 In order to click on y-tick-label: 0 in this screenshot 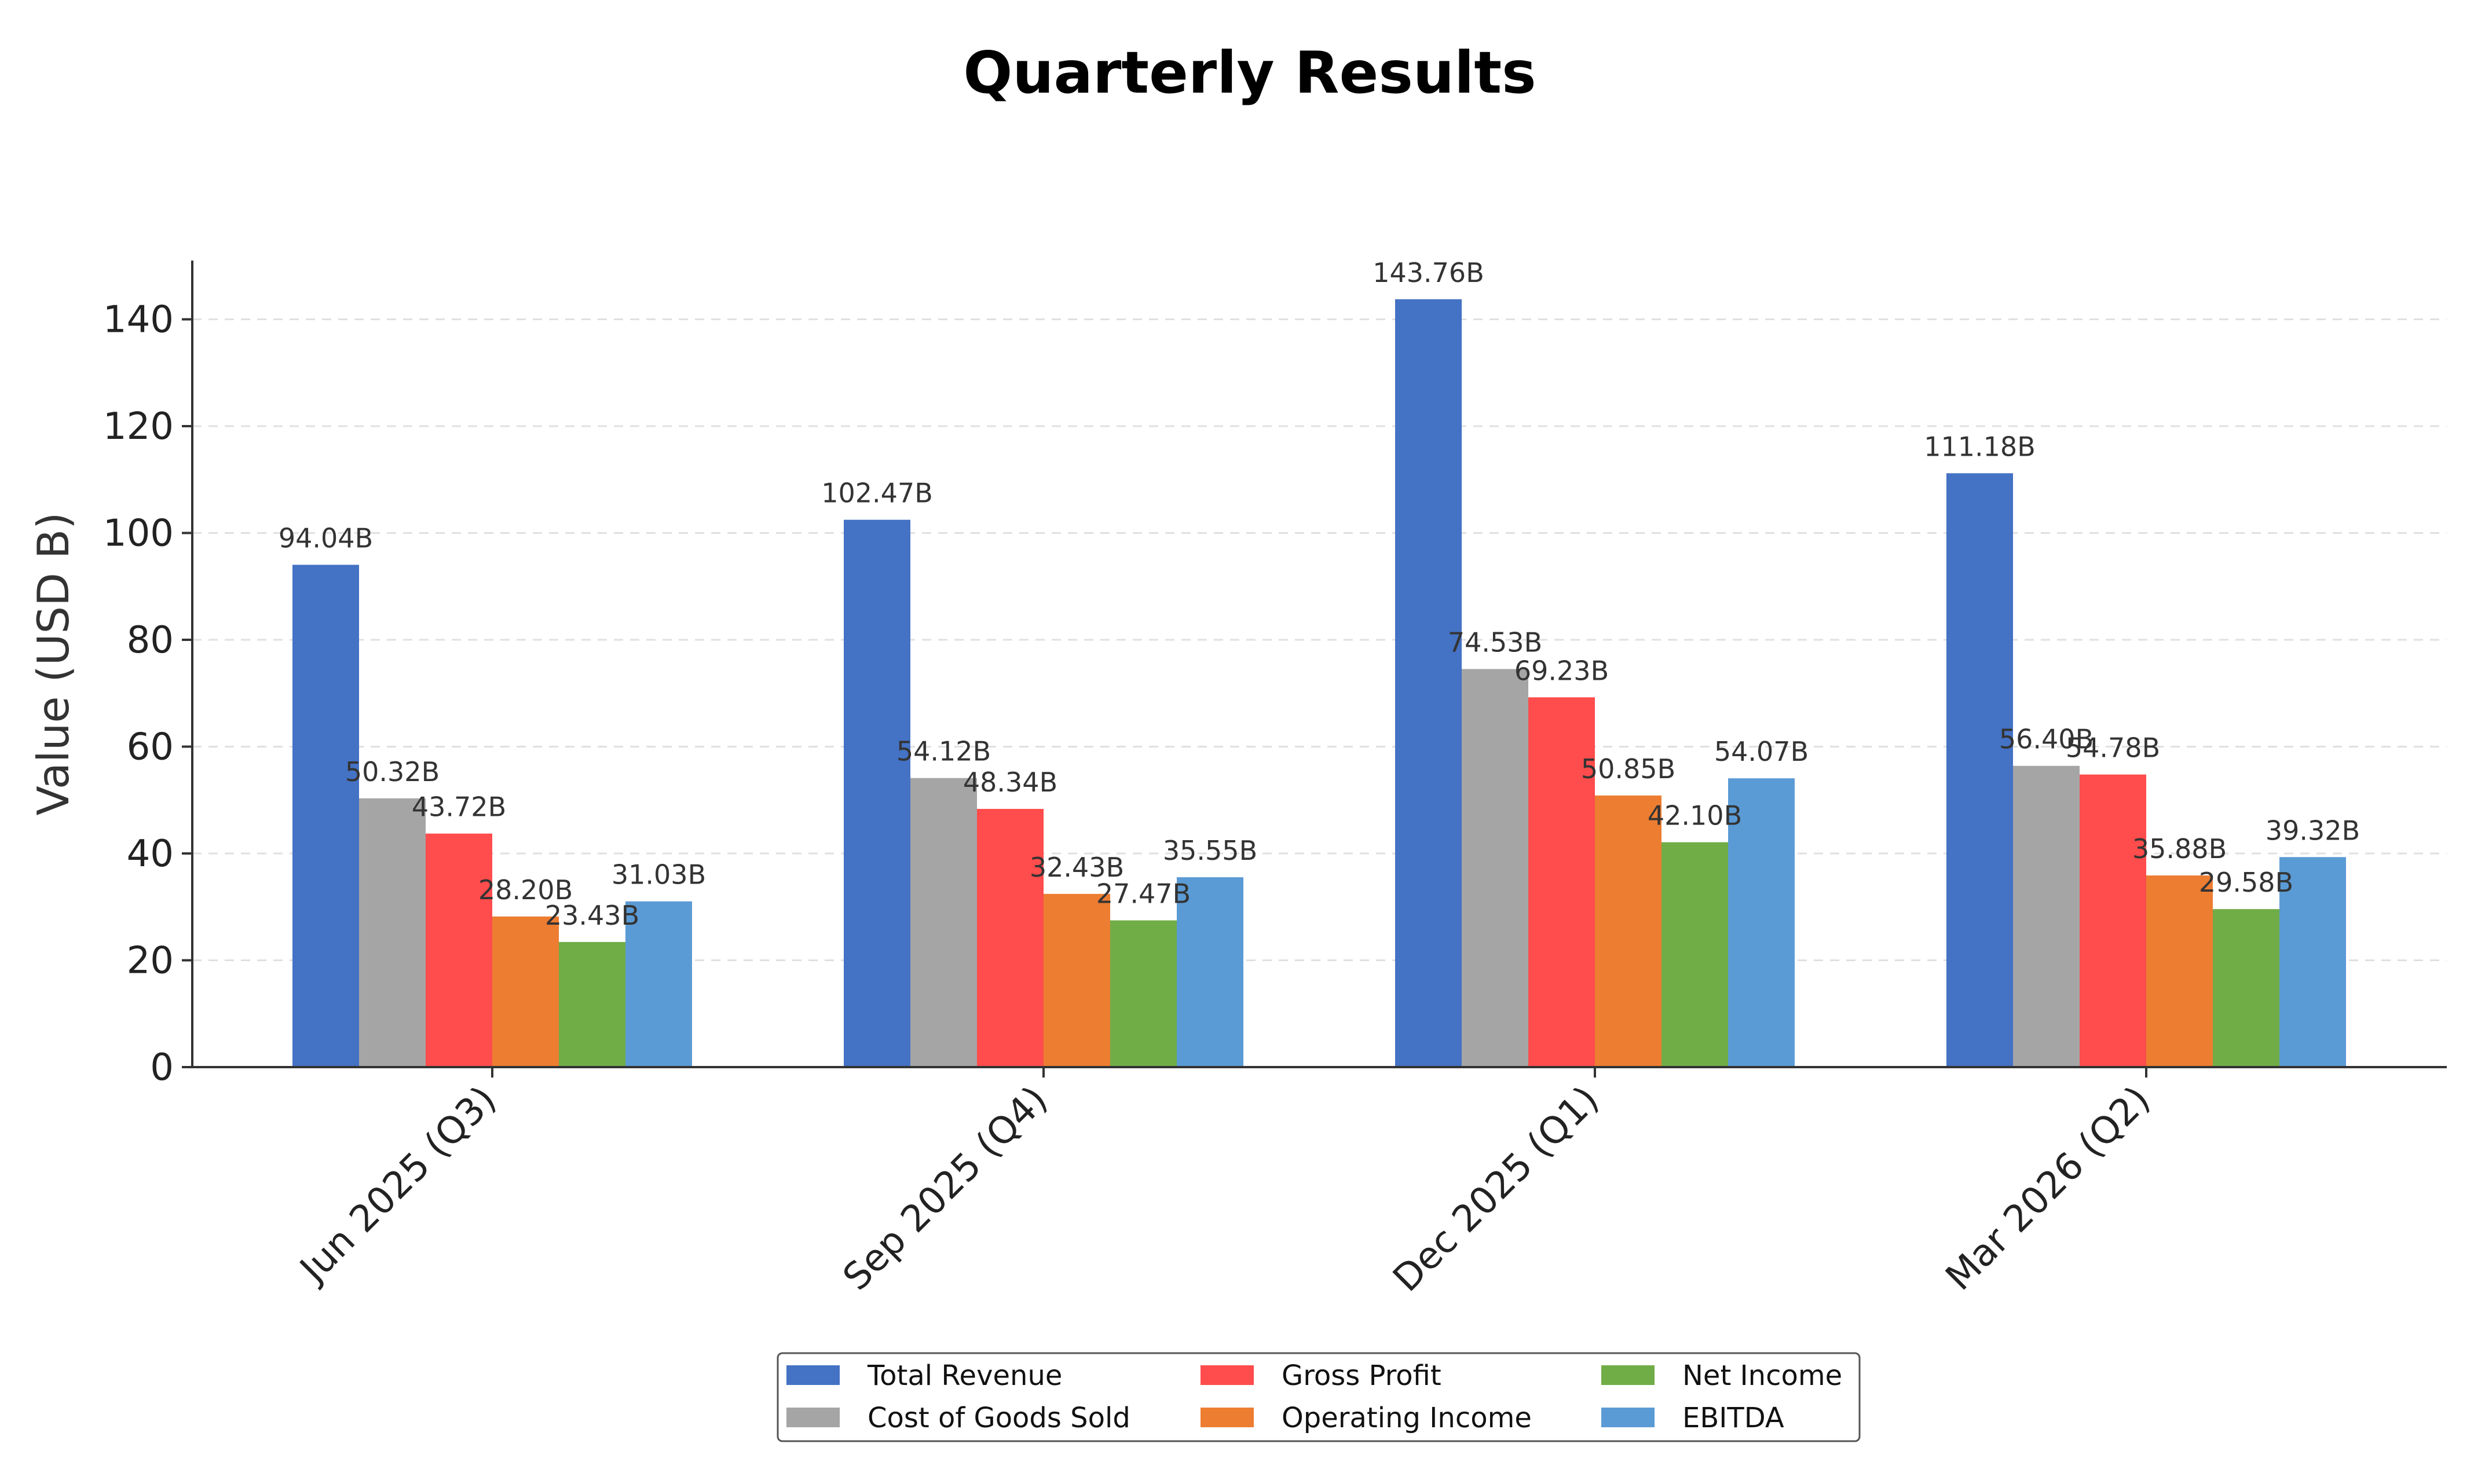, I will do `click(162, 1067)`.